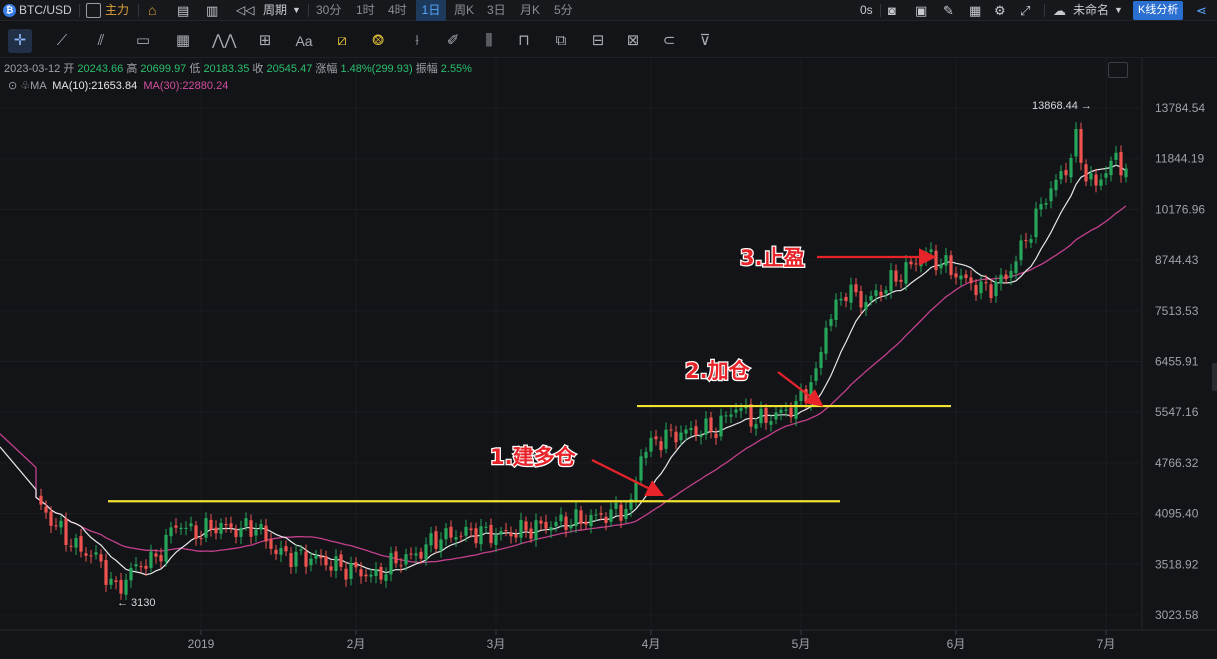  I want to click on eye-icon: ⊙, so click(13, 86).